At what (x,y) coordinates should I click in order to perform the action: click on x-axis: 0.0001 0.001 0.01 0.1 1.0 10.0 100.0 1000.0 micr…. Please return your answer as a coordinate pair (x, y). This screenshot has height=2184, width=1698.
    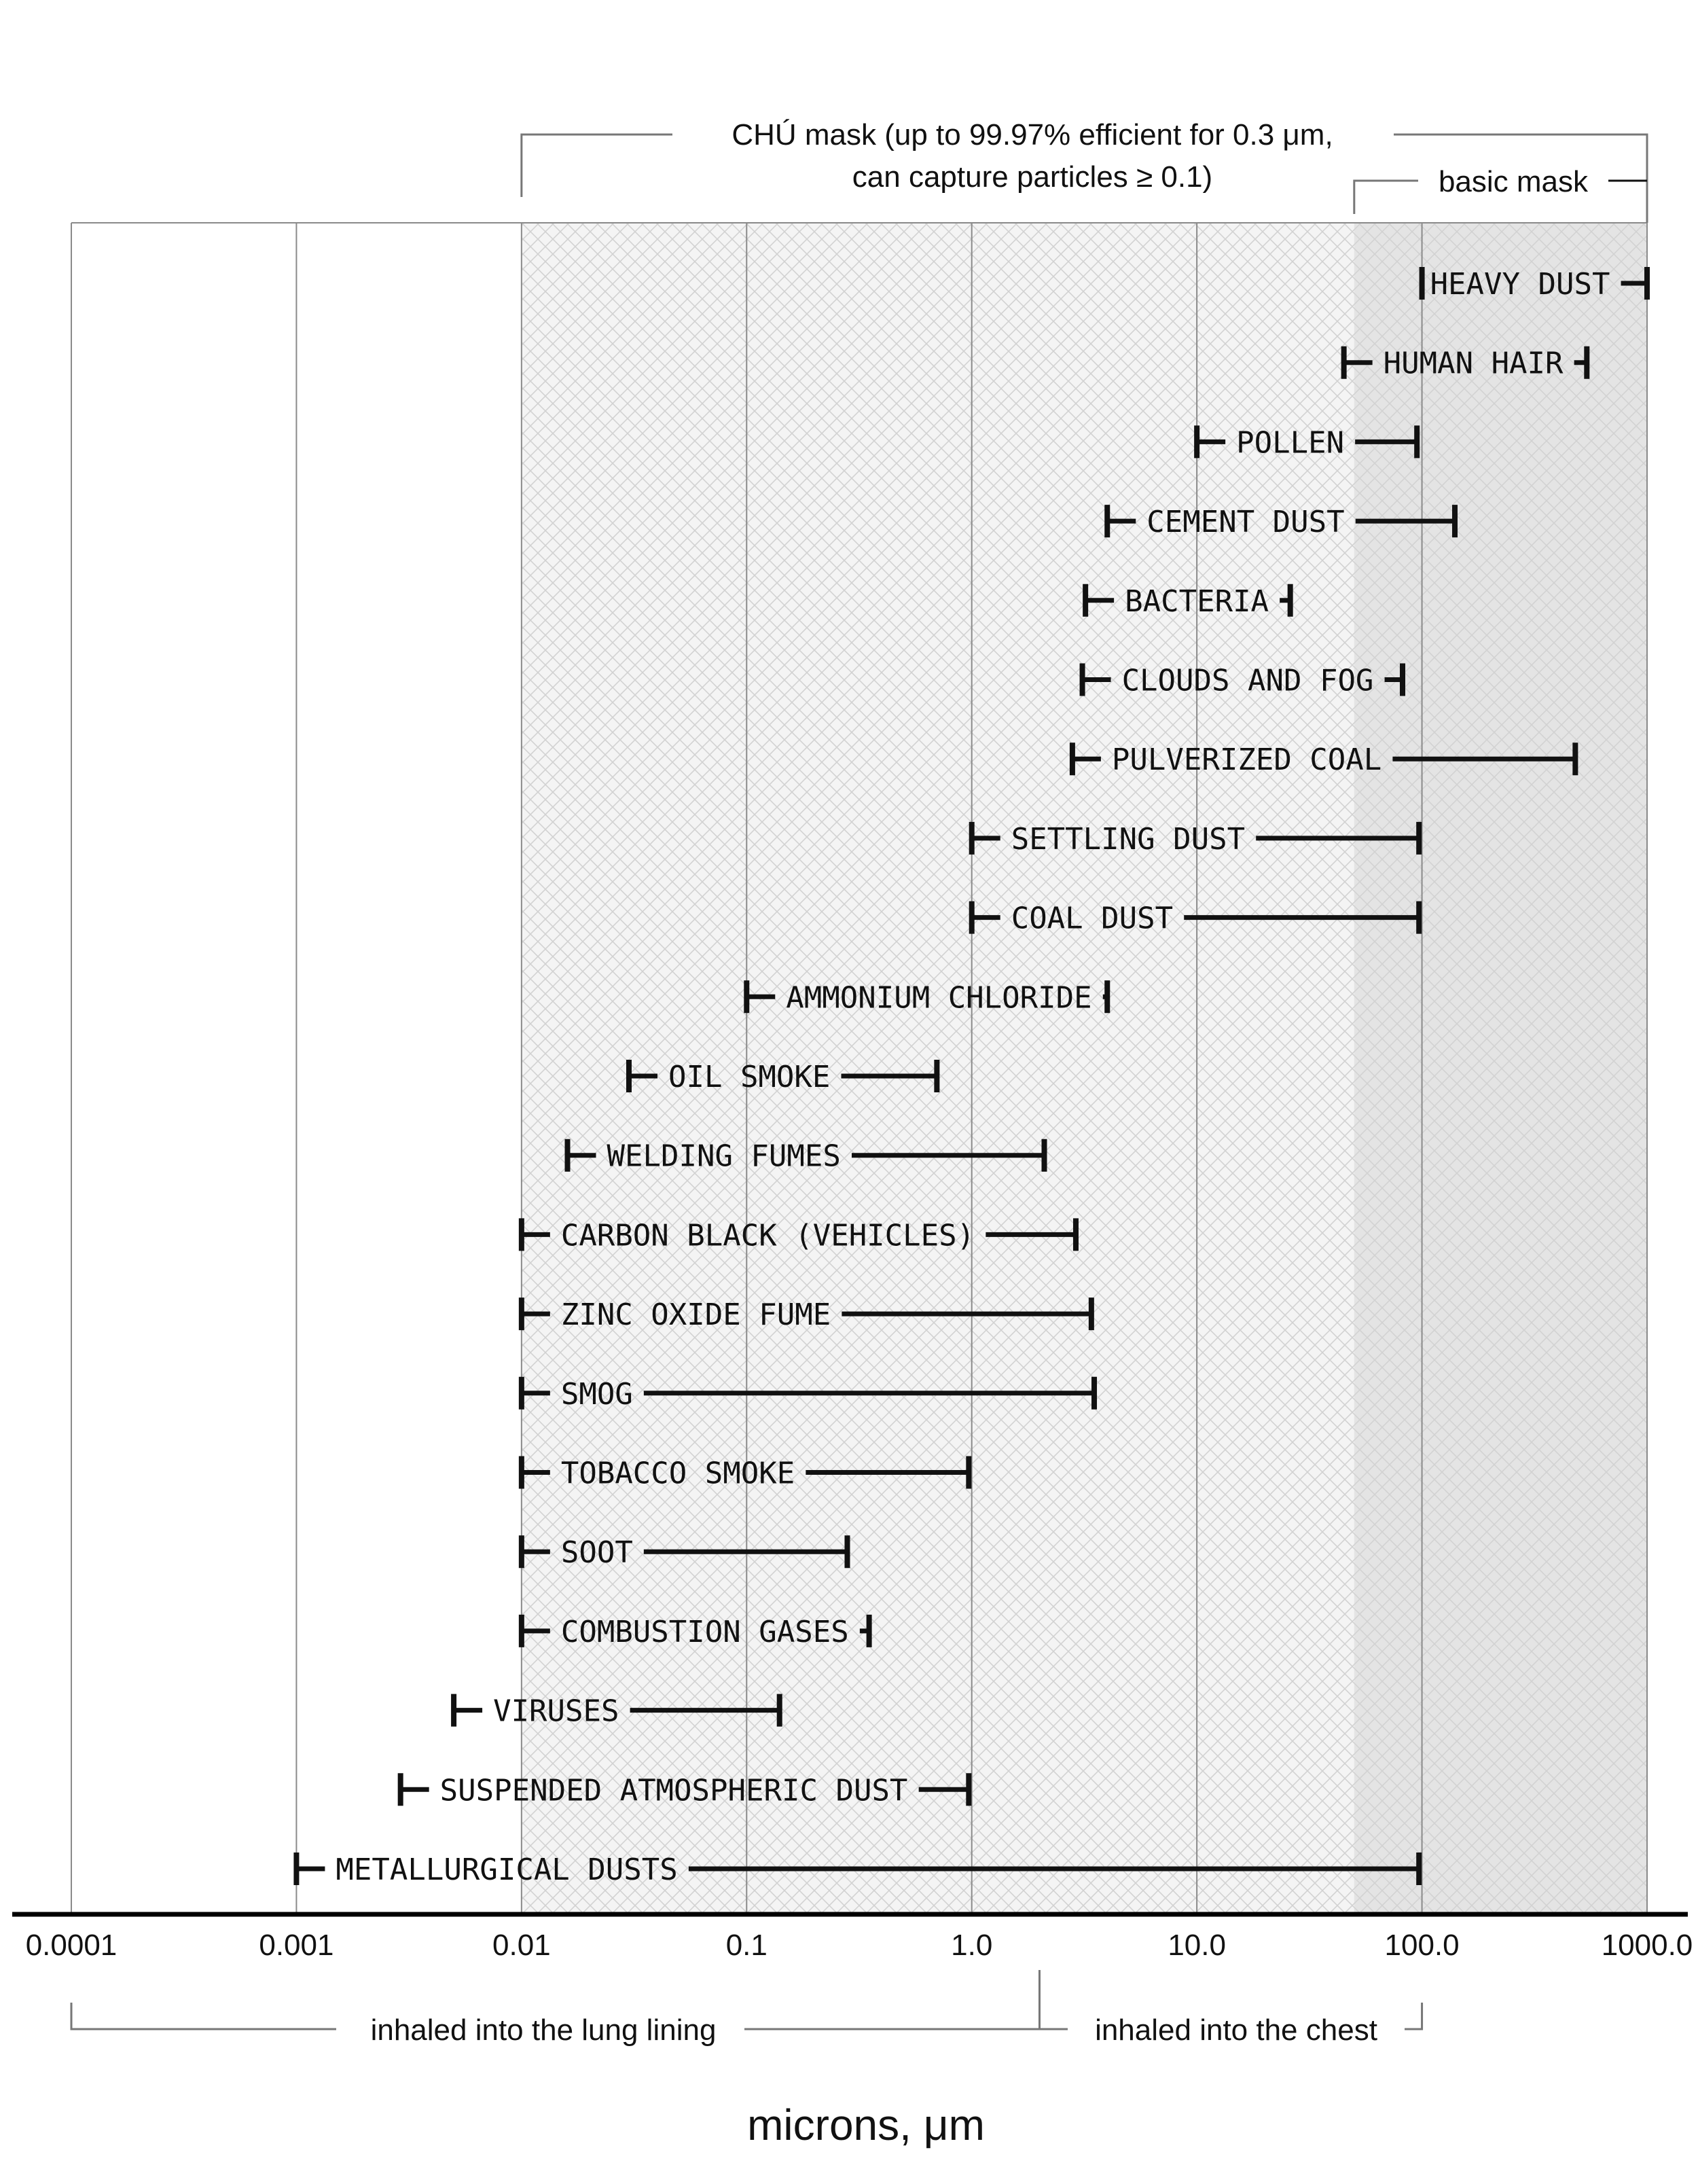
    Looking at the image, I should click on (852, 2031).